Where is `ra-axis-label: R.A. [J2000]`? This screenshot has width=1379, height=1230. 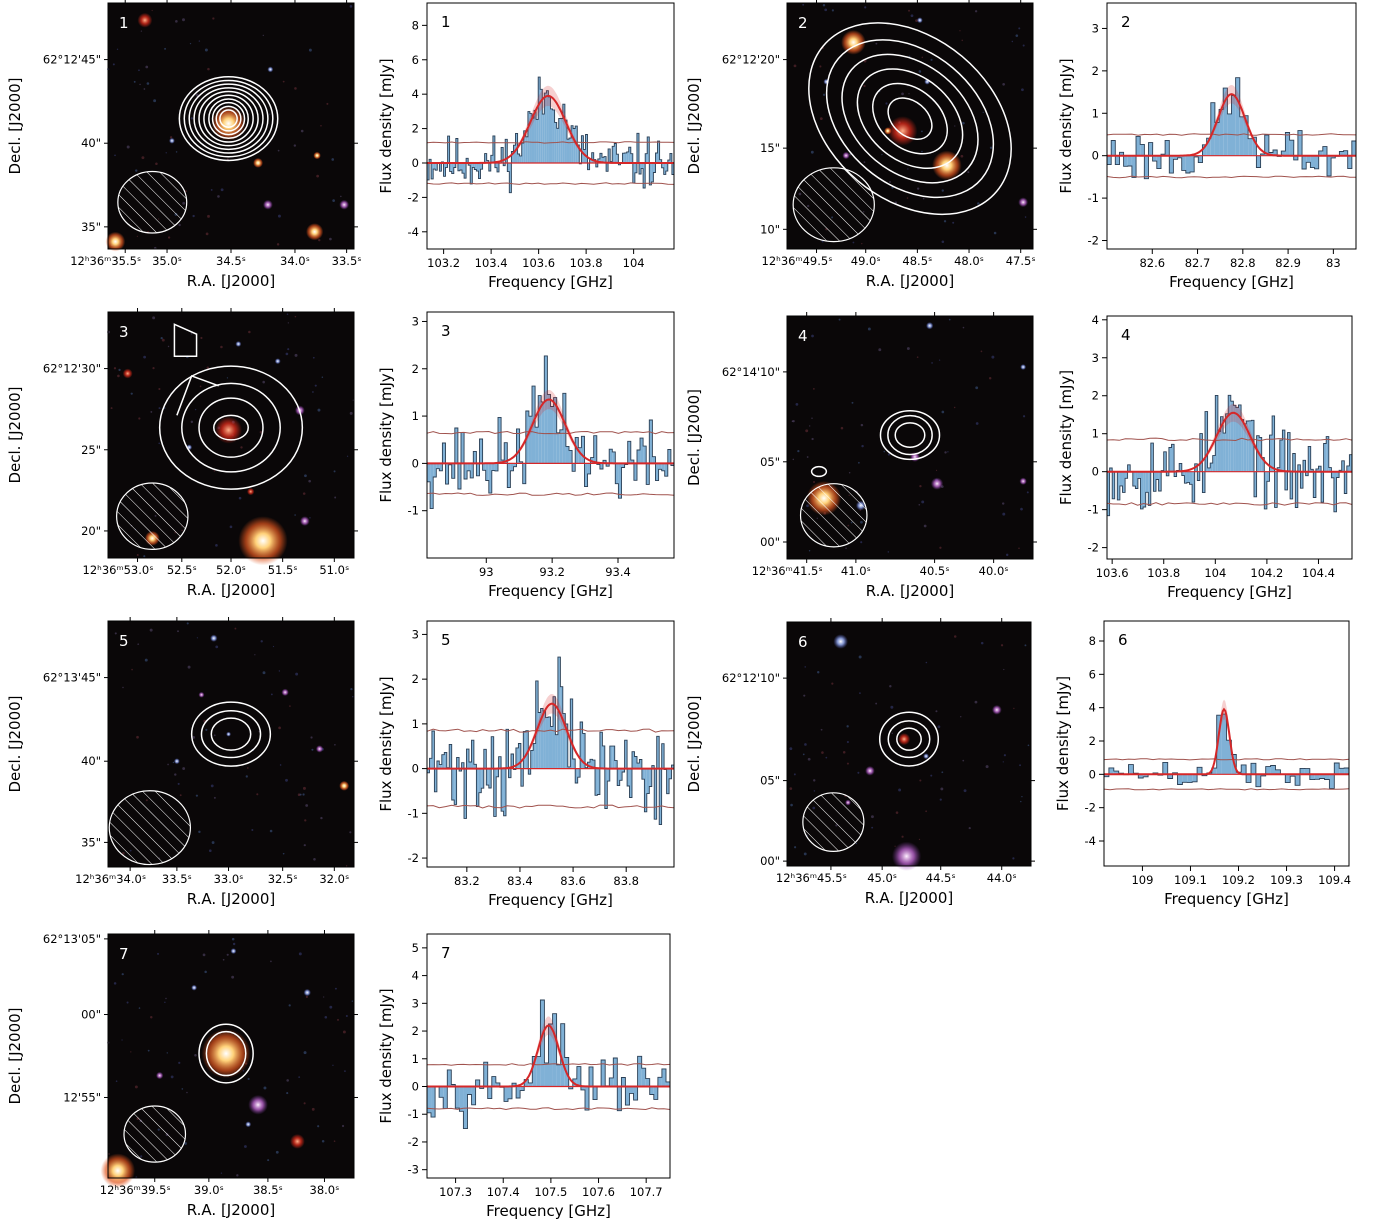 ra-axis-label: R.A. [J2000] is located at coordinates (231, 1210).